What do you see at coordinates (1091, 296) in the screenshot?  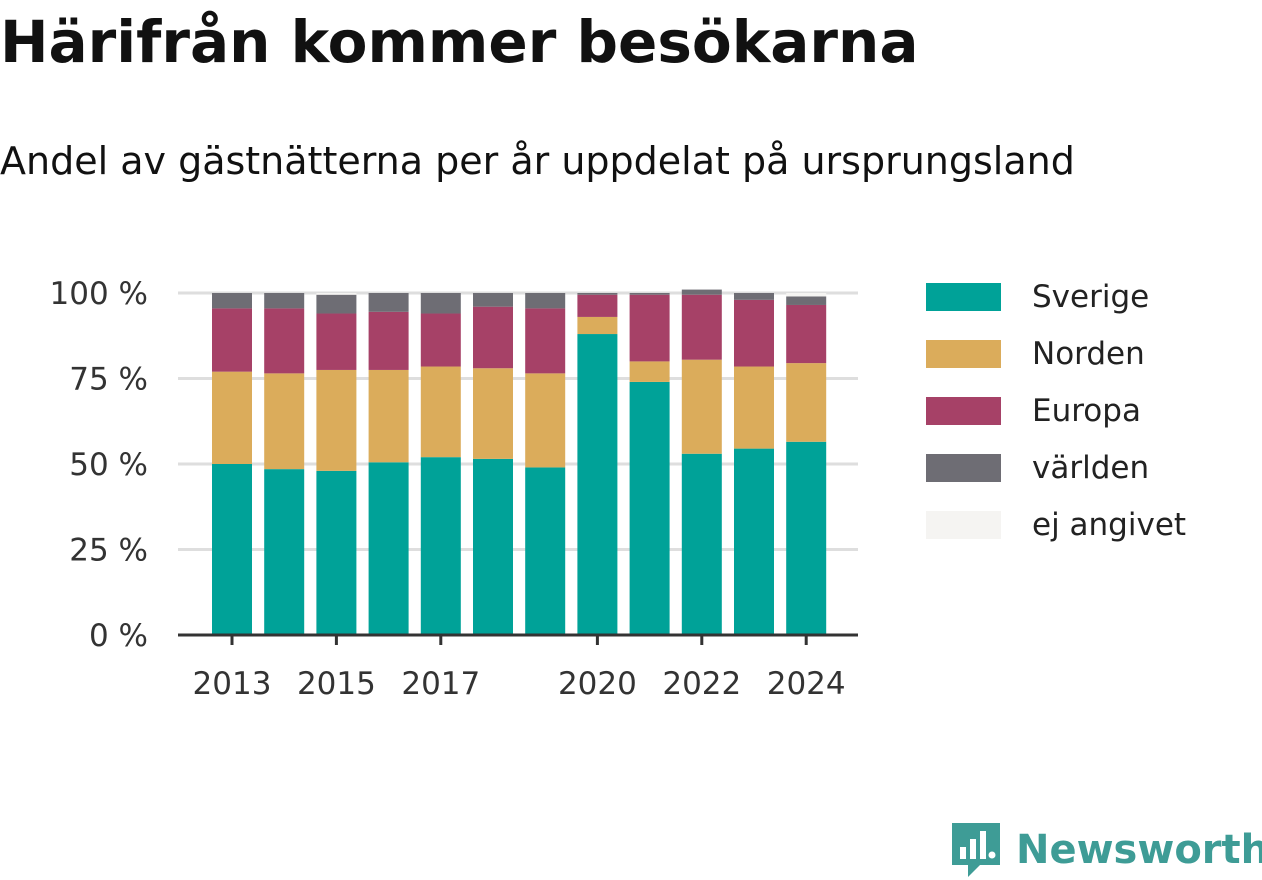 I see `legend-label: Sverige` at bounding box center [1091, 296].